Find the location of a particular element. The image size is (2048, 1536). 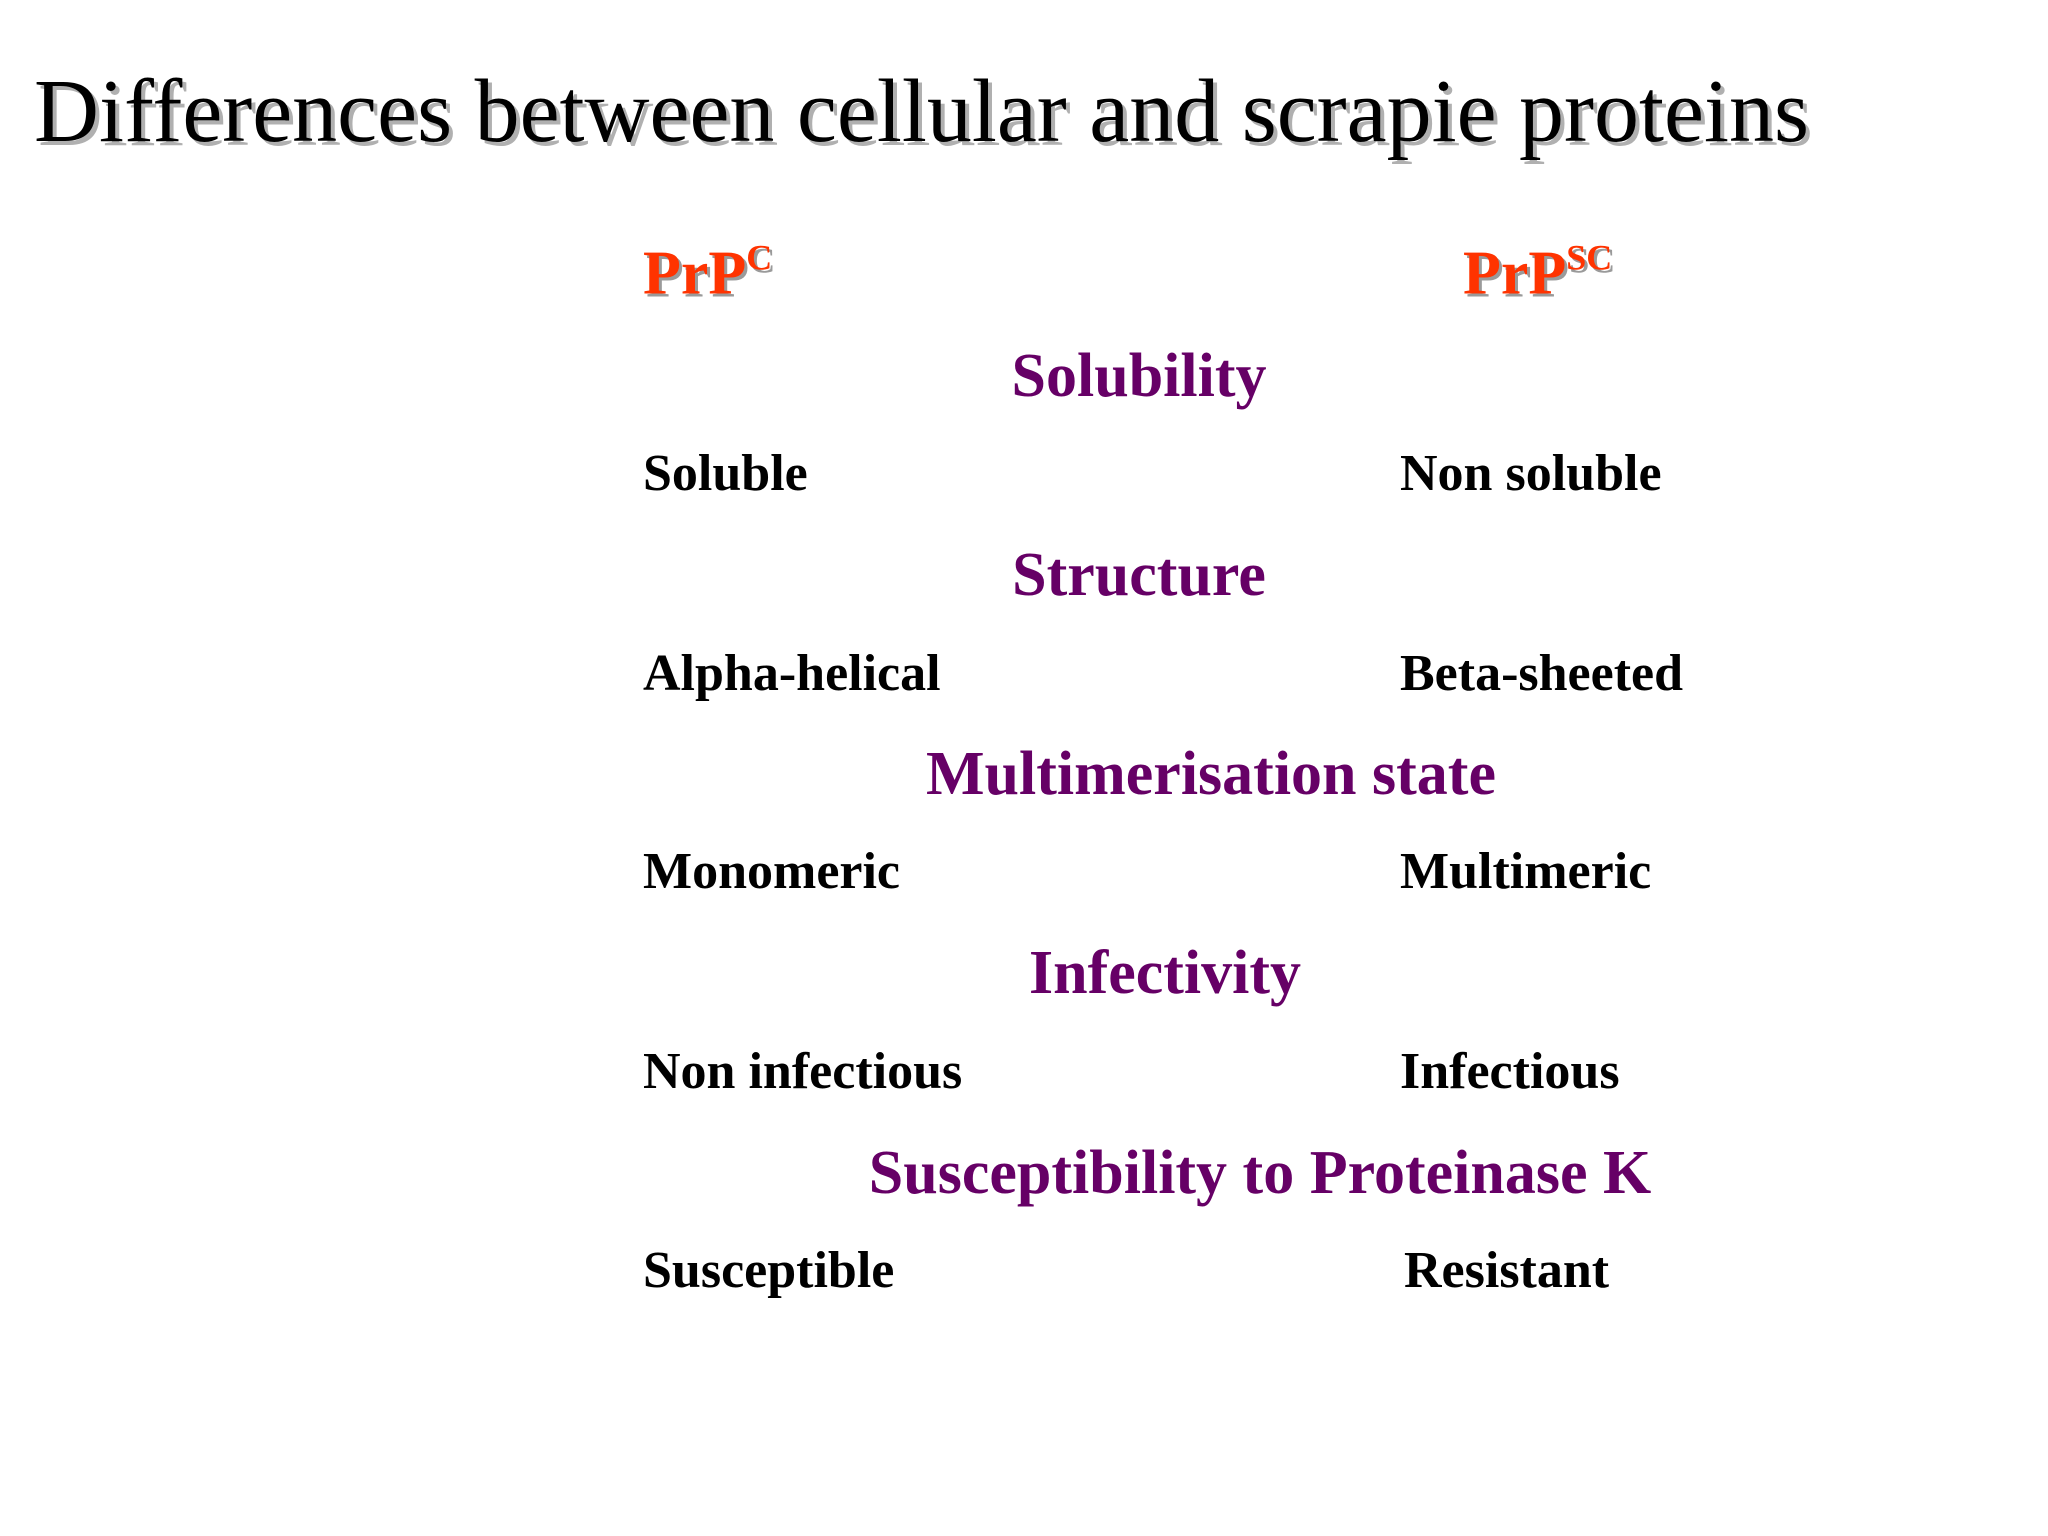

section-heading: Susceptibility to Proteinase K is located at coordinates (1260, 1173).